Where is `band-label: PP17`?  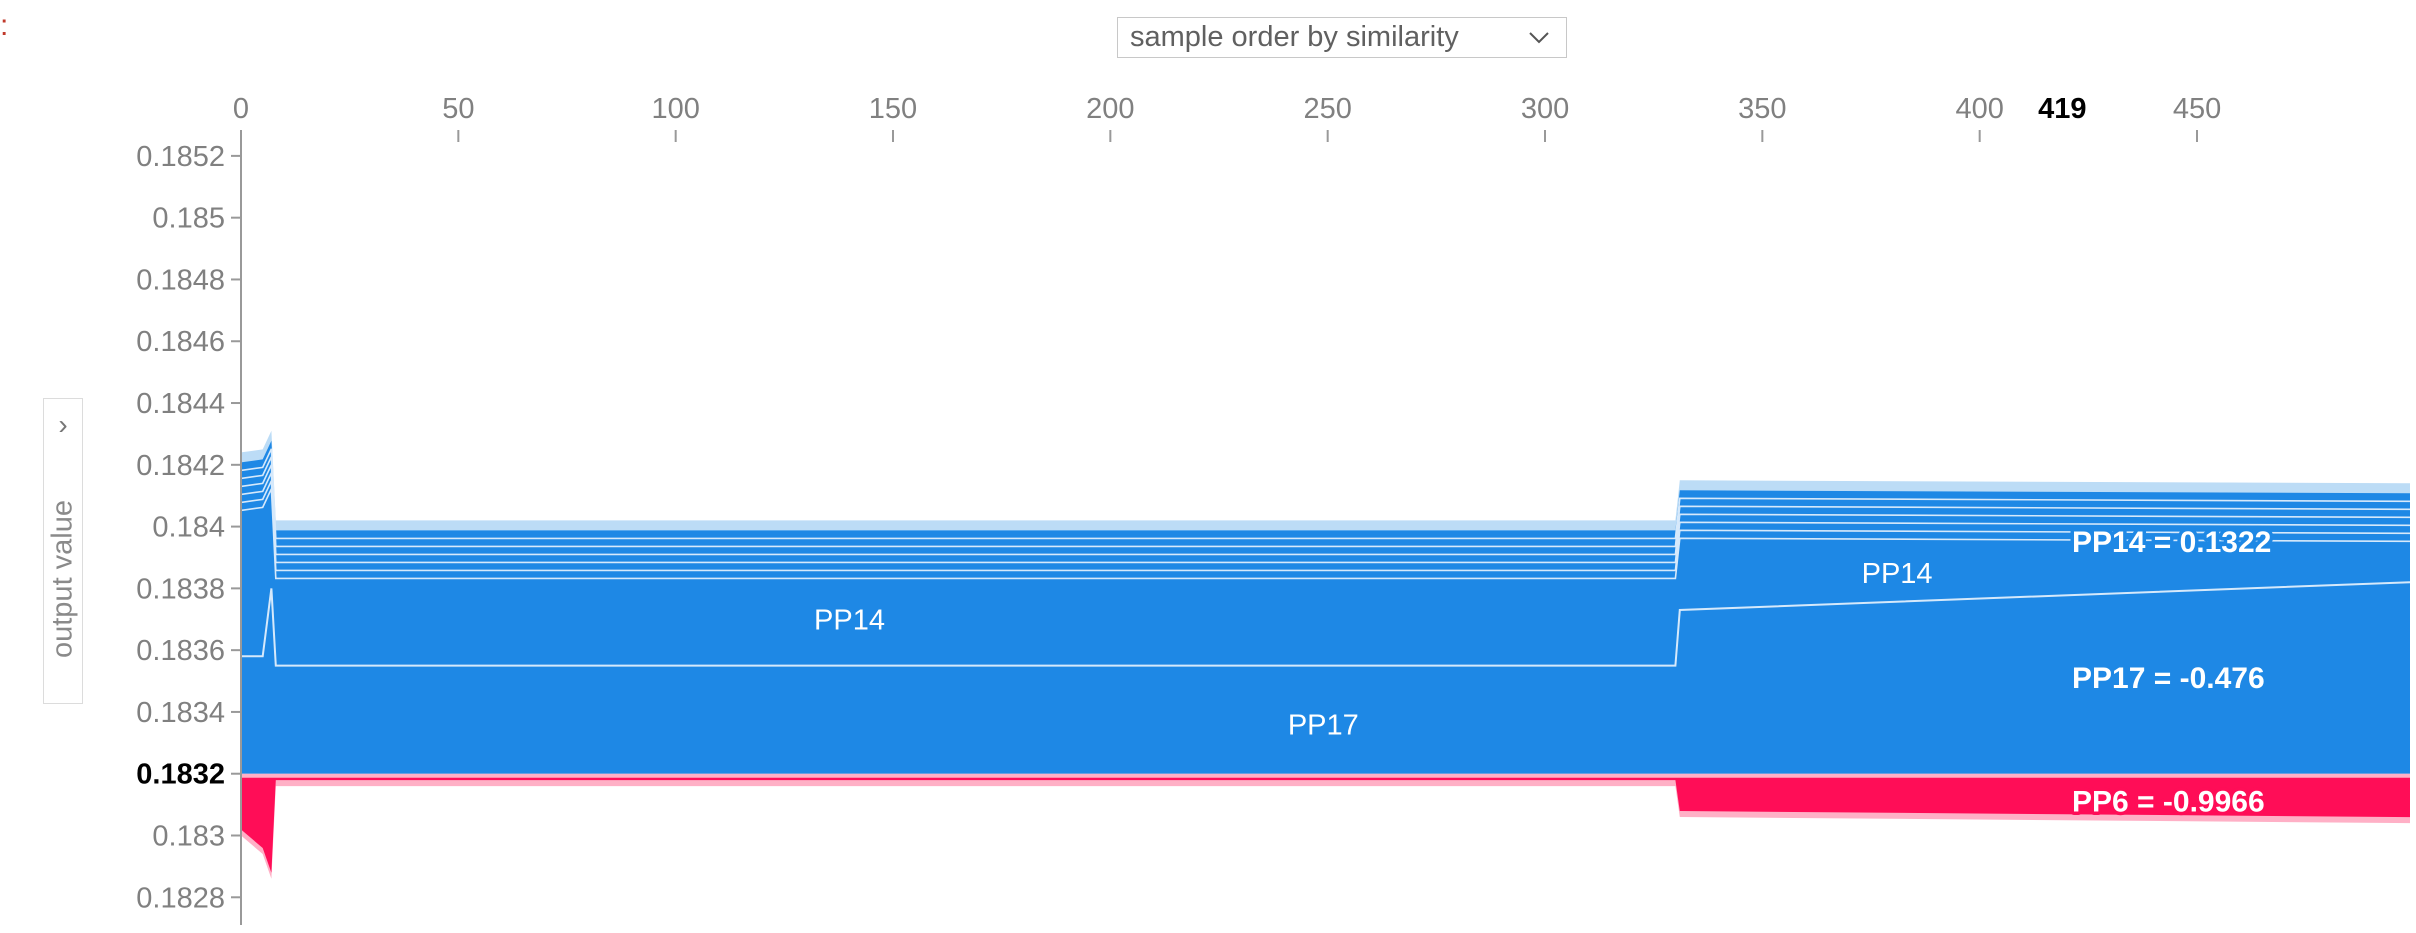 band-label: PP17 is located at coordinates (1323, 725).